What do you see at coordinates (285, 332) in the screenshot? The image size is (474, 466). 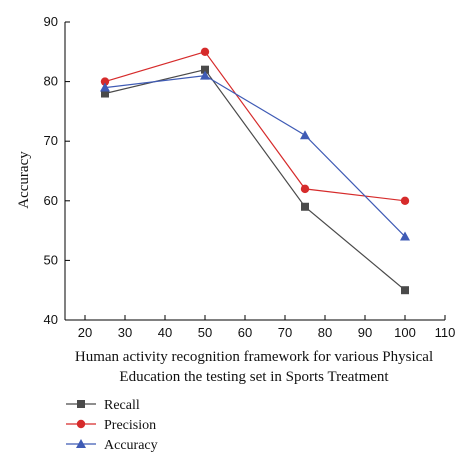 I see `x-tick-label: 70` at bounding box center [285, 332].